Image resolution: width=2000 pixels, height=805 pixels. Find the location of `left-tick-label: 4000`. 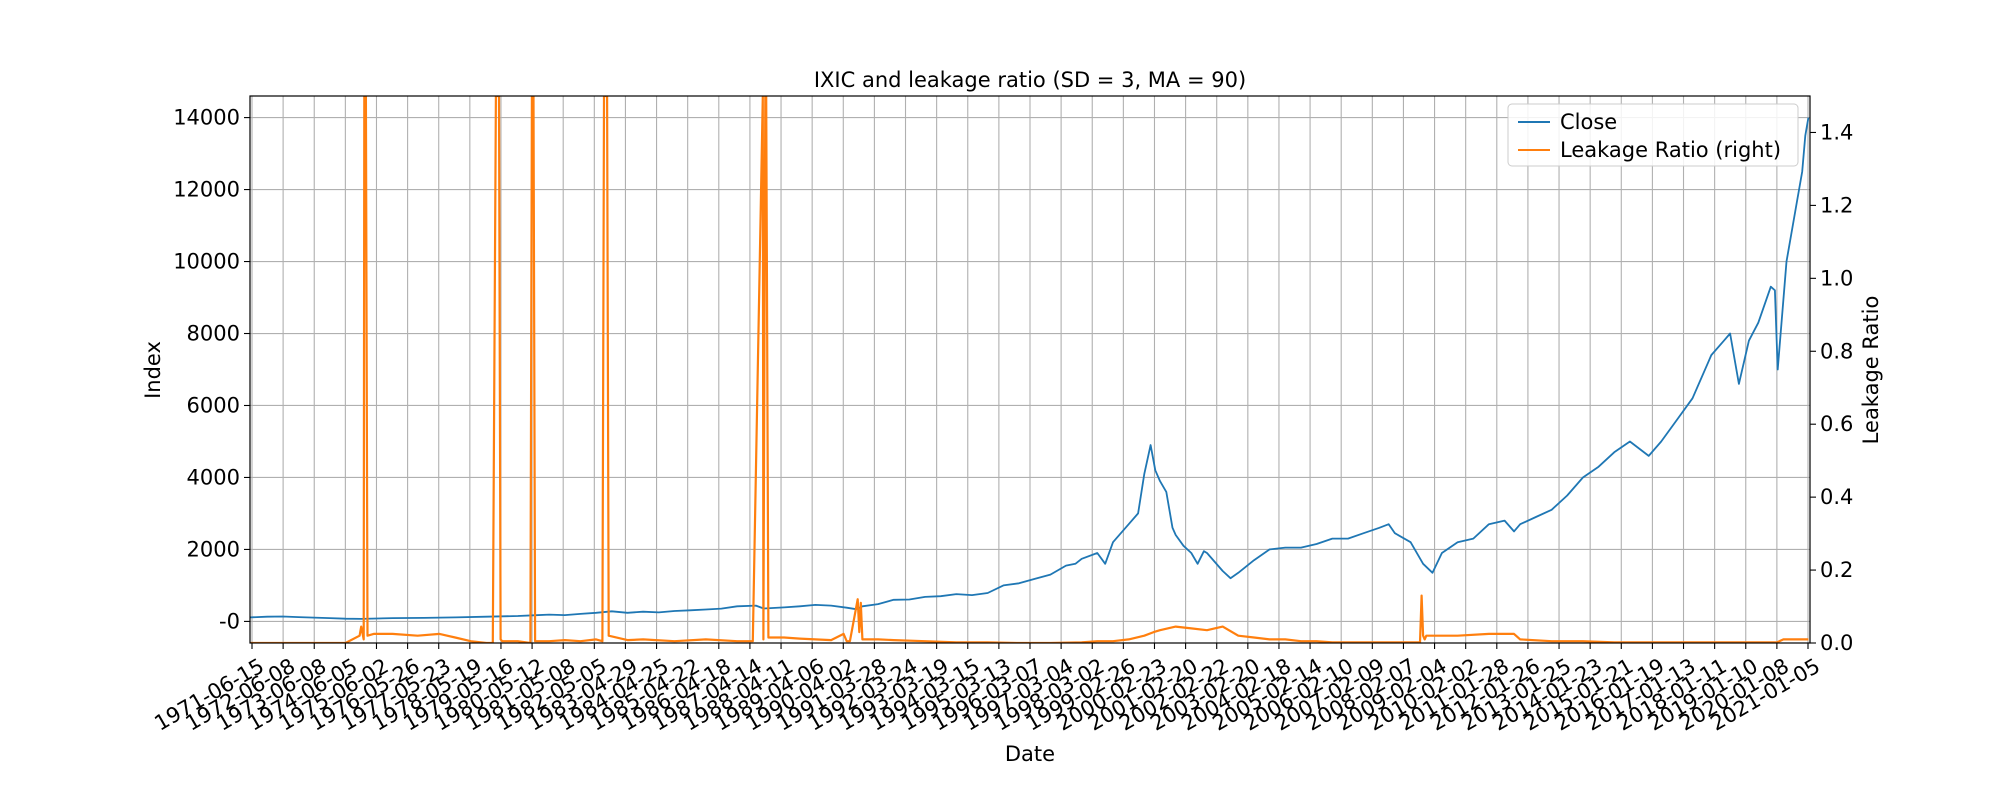

left-tick-label: 4000 is located at coordinates (213, 477).